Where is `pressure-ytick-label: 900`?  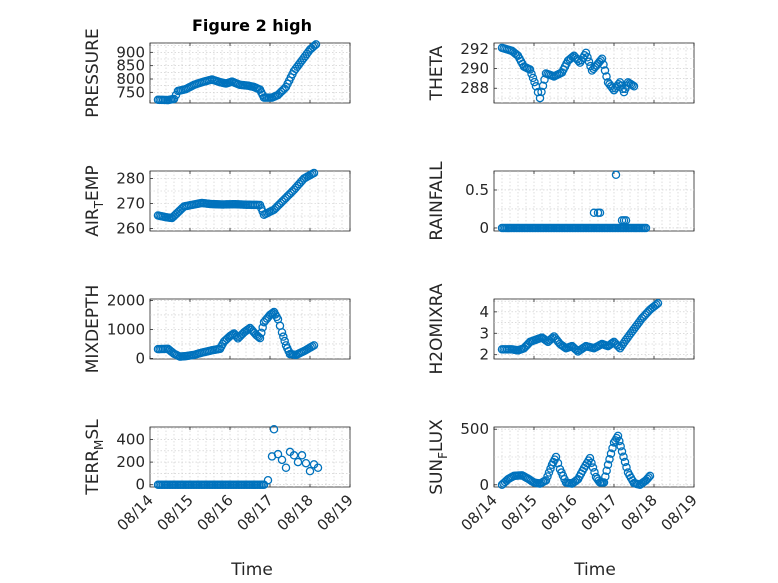 pressure-ytick-label: 900 is located at coordinates (130, 52).